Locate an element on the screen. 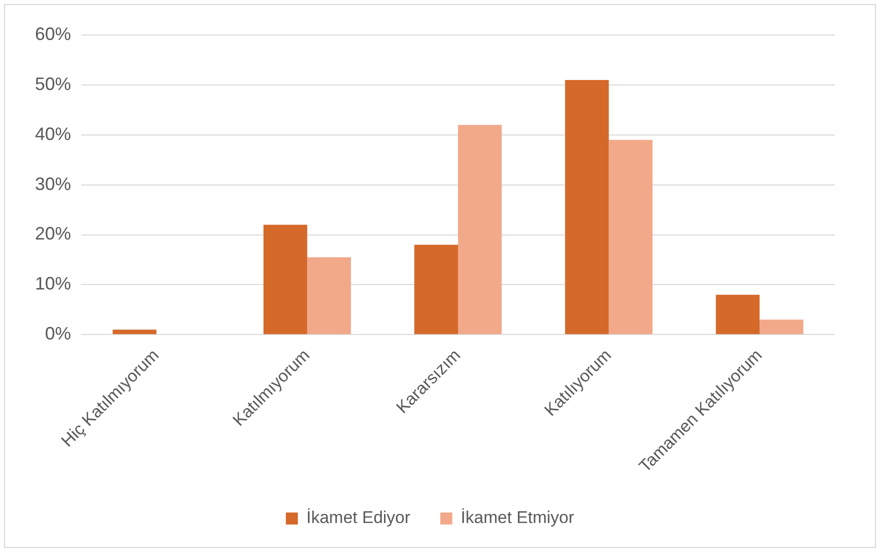  y-tick-label: 50% is located at coordinates (53, 84).